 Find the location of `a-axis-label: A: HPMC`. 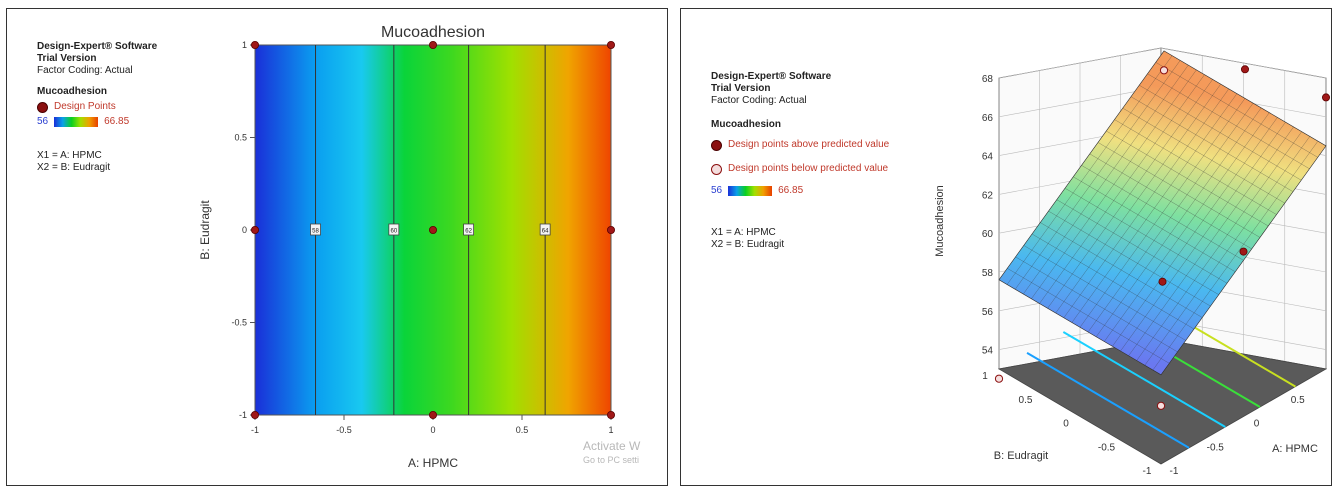

a-axis-label: A: HPMC is located at coordinates (1295, 449).